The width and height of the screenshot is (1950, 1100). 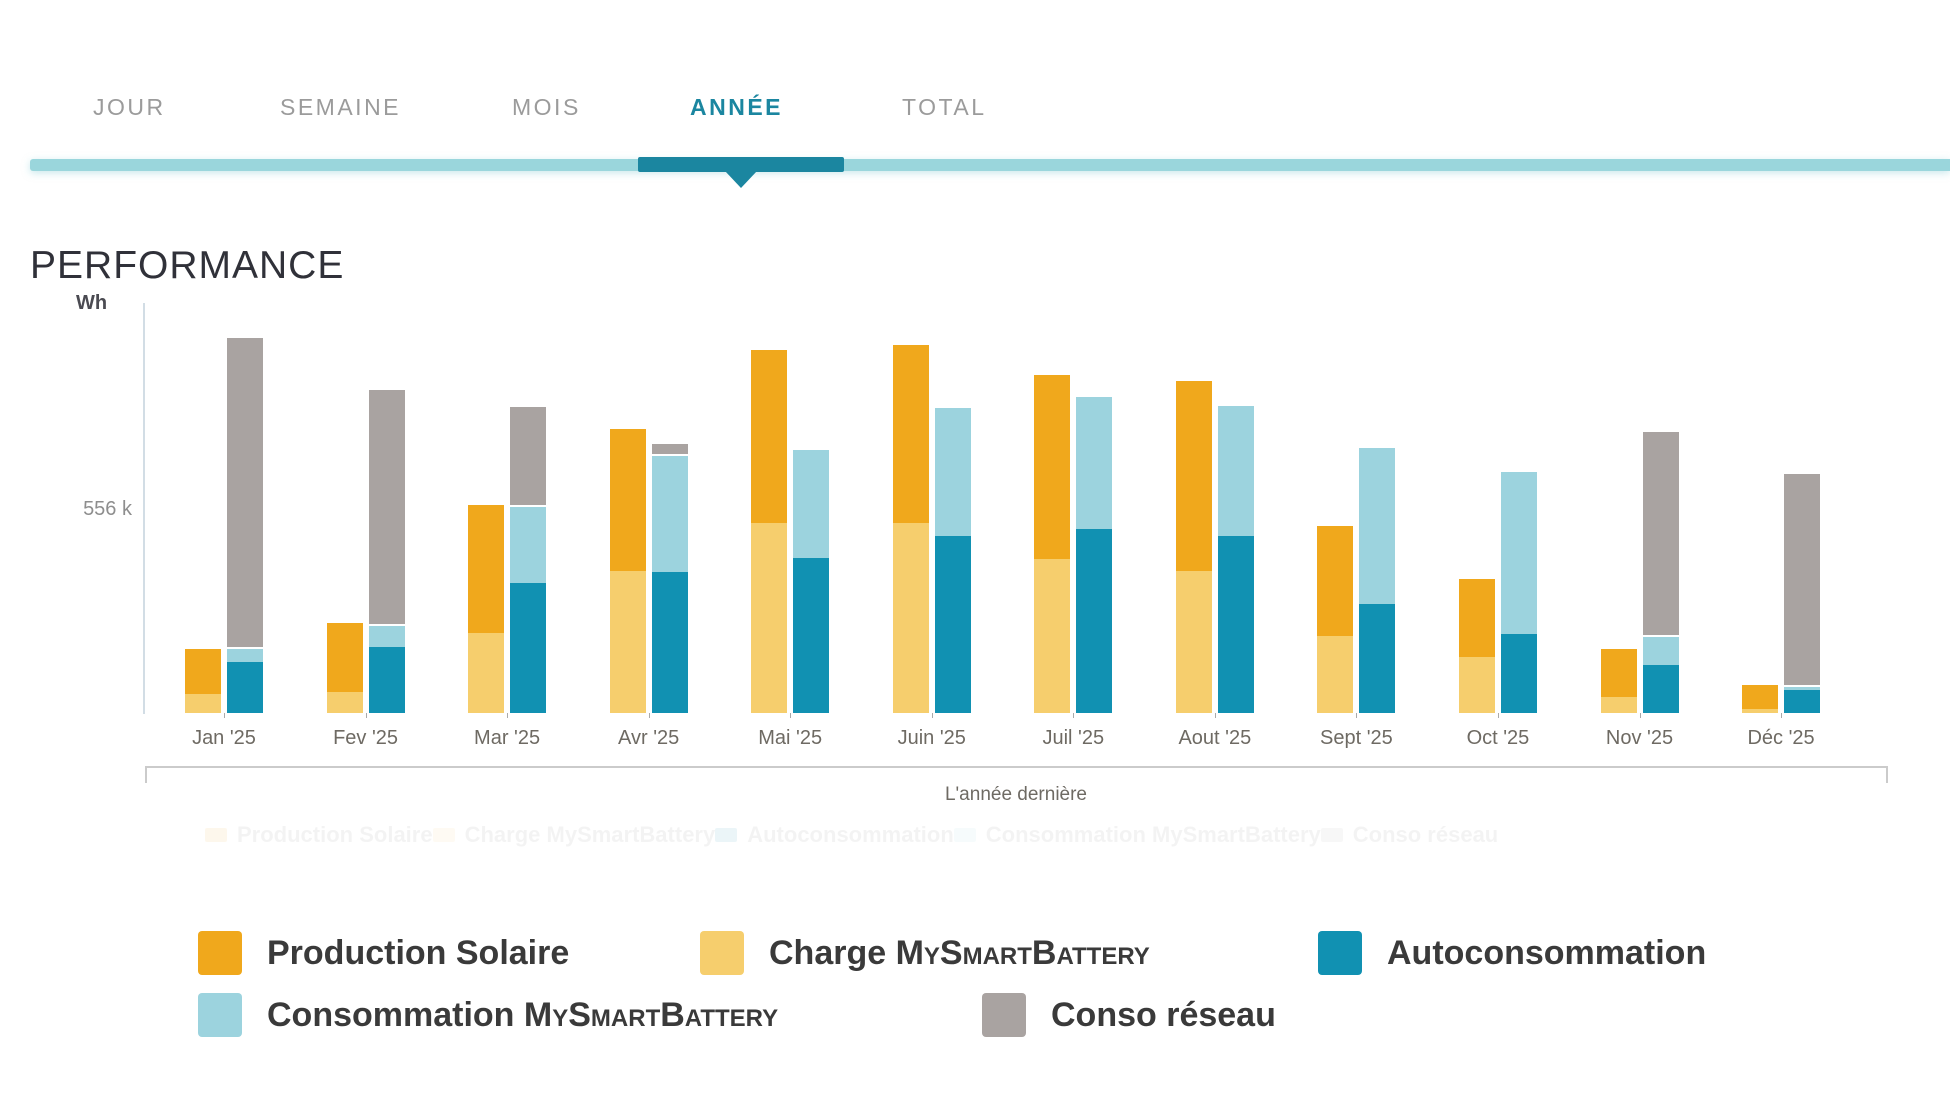 I want to click on legend-item-consommation-mysmartbattery: Consommation MySmartBattery, so click(x=488, y=1015).